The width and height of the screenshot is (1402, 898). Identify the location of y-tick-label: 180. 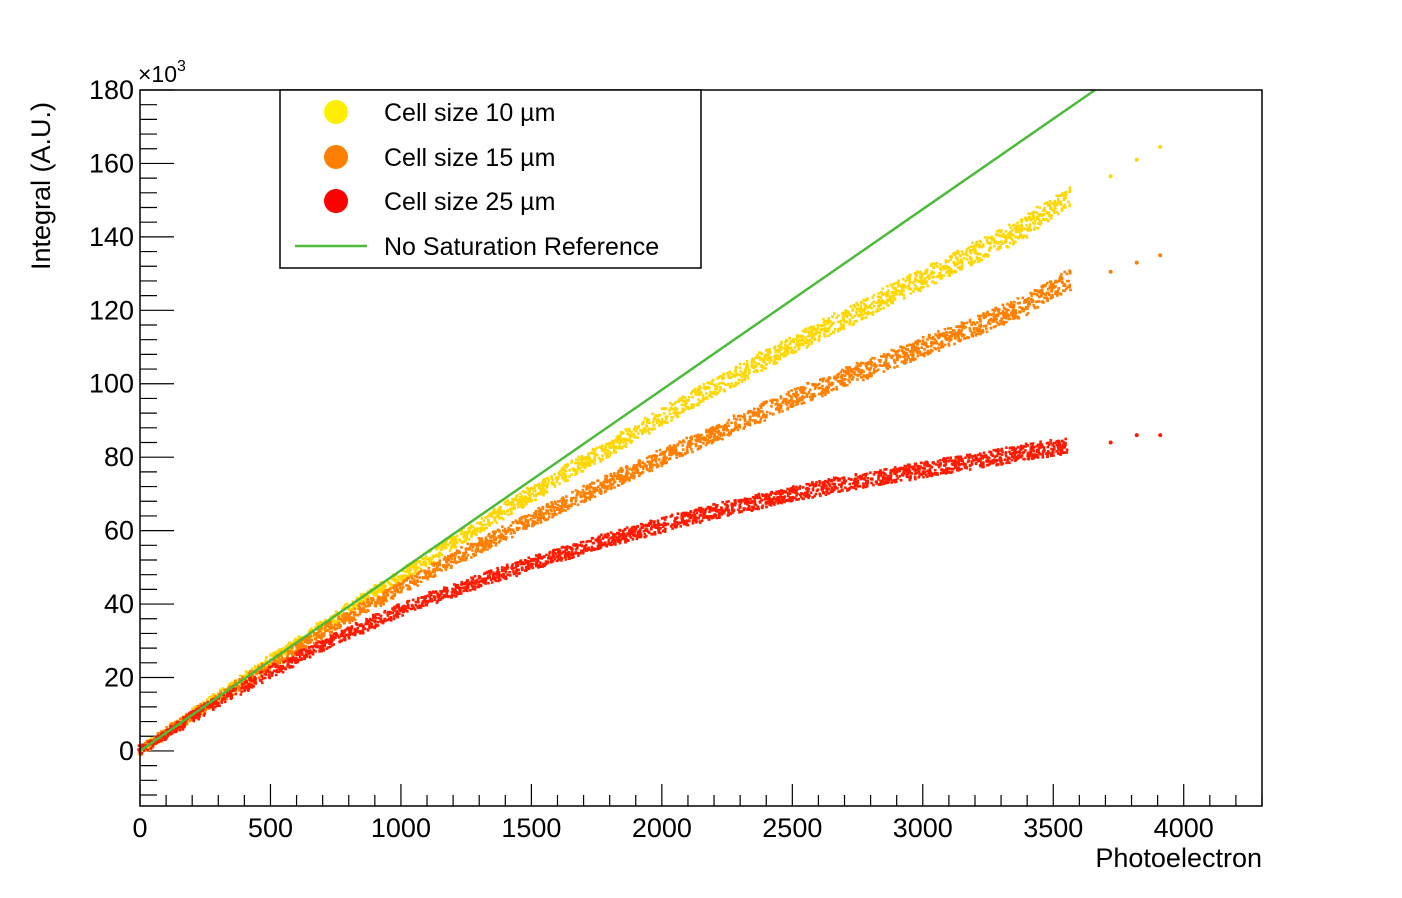
(111, 90).